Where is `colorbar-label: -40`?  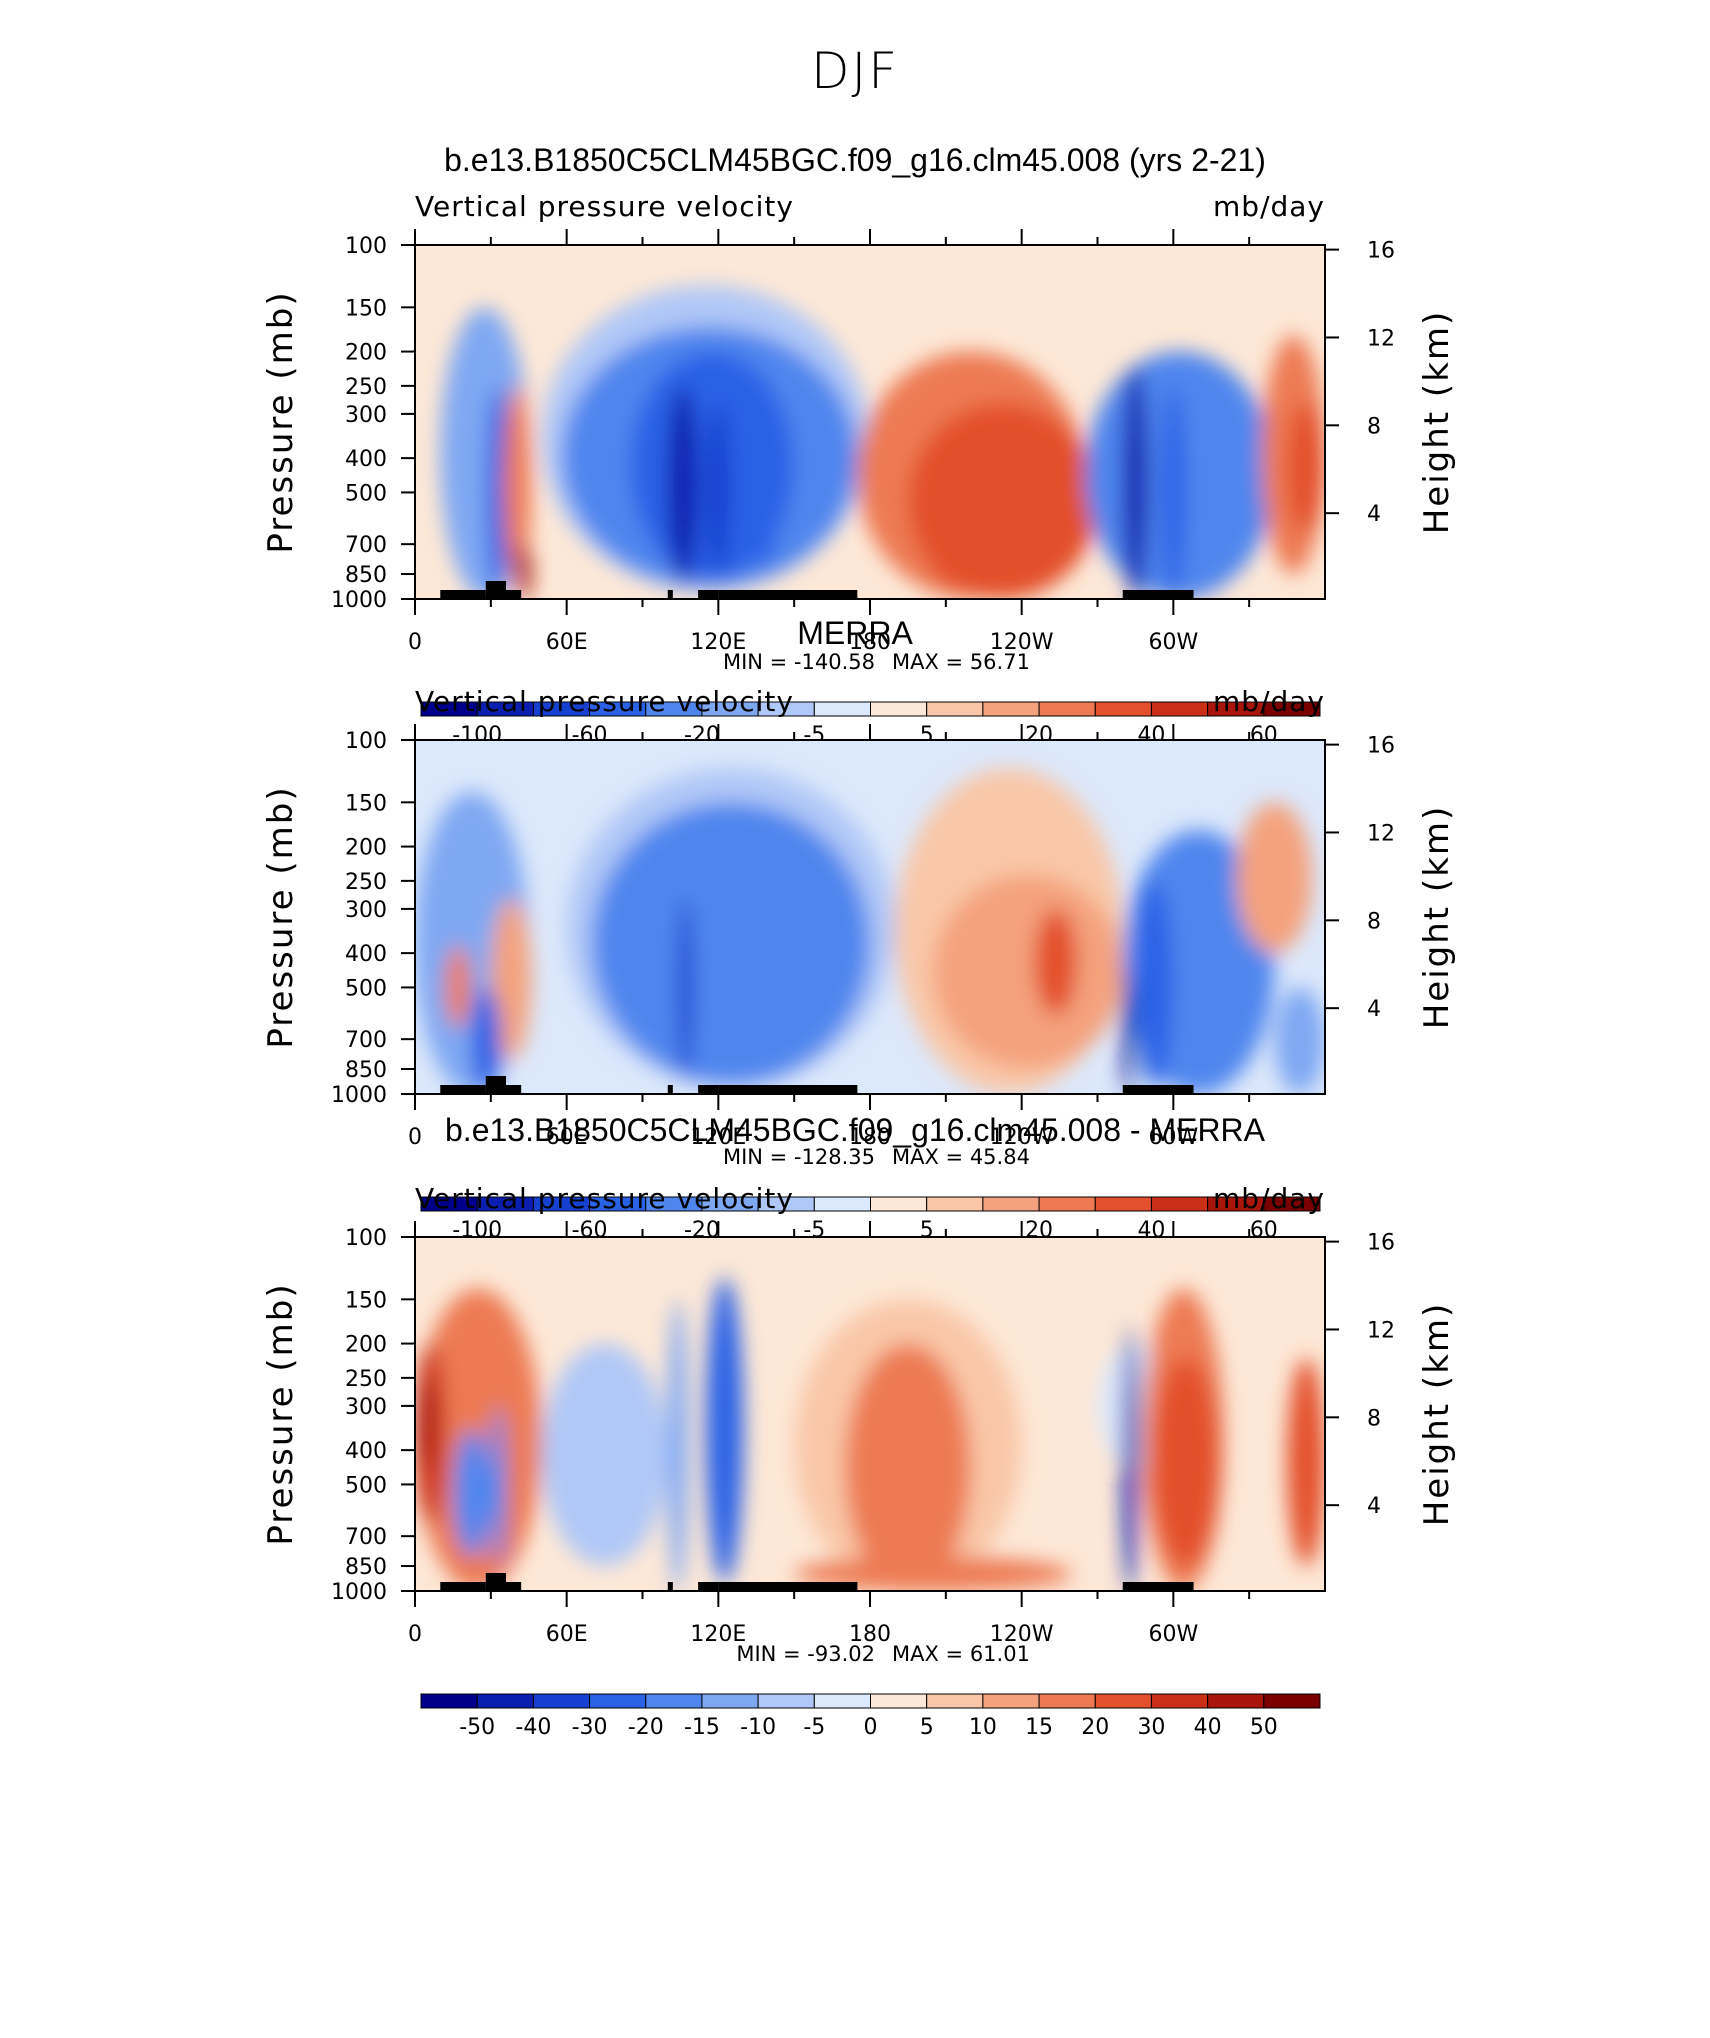
colorbar-label: -40 is located at coordinates (533, 1727).